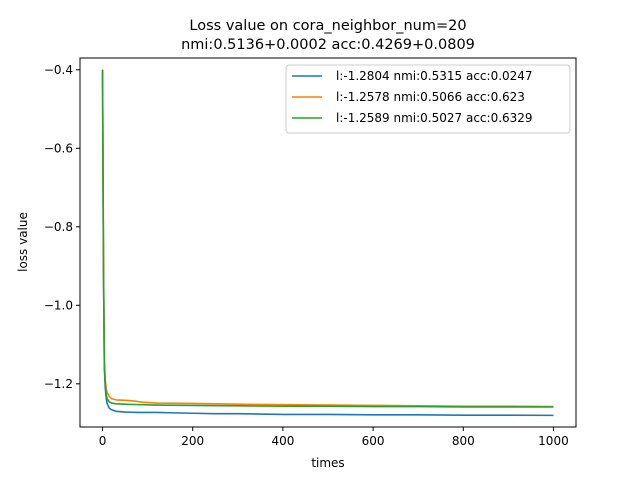 This screenshot has height=480, width=640. What do you see at coordinates (192, 441) in the screenshot?
I see `x-tick-label: 200` at bounding box center [192, 441].